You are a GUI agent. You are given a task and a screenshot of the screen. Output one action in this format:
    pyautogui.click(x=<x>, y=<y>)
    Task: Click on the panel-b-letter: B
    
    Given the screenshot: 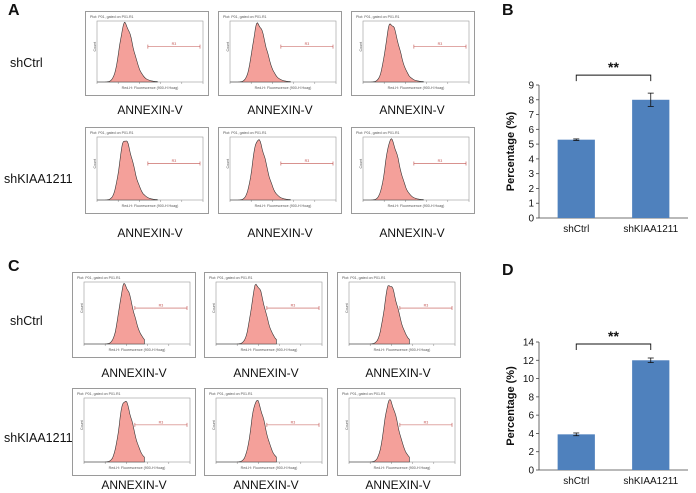 What is the action you would take?
    pyautogui.click(x=508, y=10)
    